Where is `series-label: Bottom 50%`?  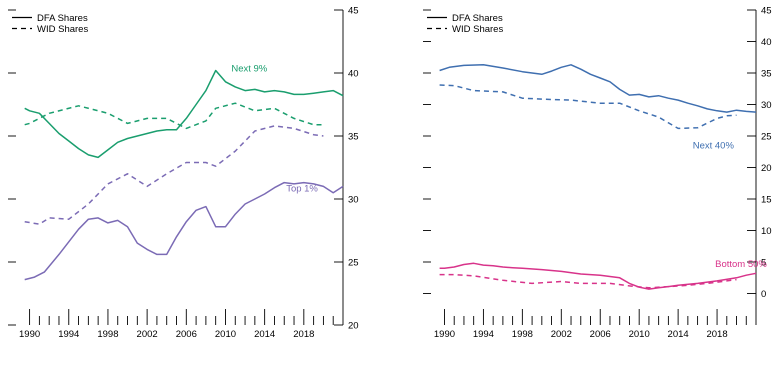 series-label: Bottom 50% is located at coordinates (741, 264).